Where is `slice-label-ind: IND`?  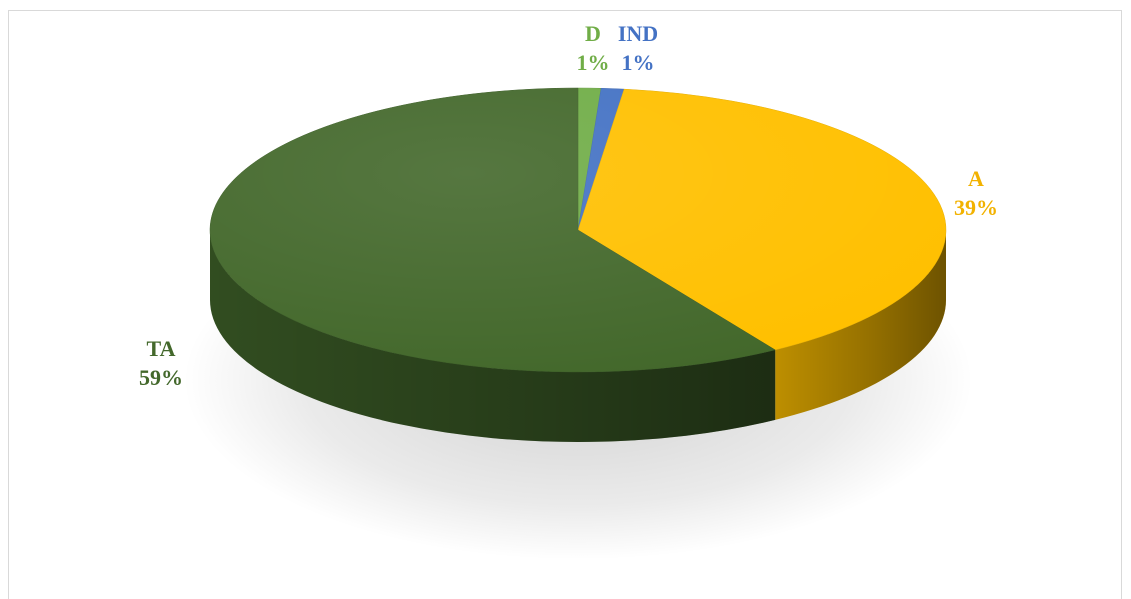 slice-label-ind: IND is located at coordinates (638, 33).